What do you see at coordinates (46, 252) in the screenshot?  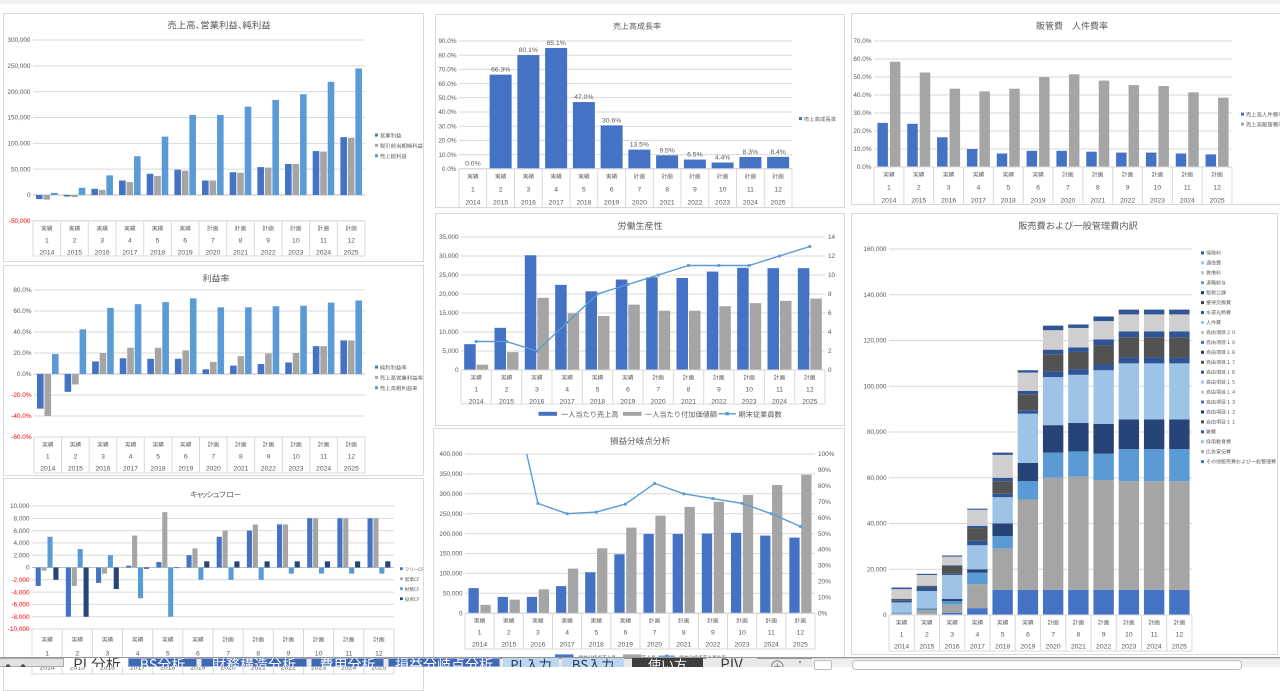 I see `svg-text: 2014` at bounding box center [46, 252].